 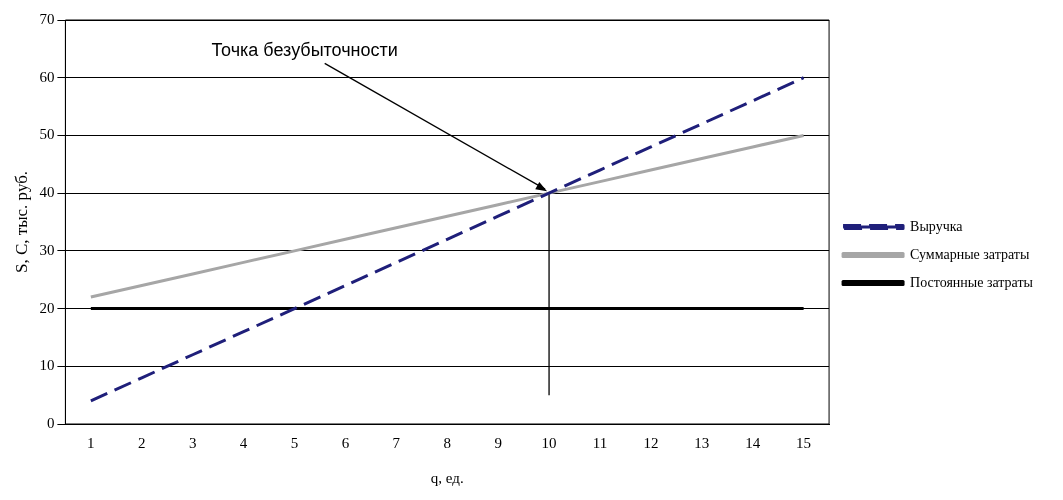 I want to click on x-tick-label: 4, so click(x=243, y=442).